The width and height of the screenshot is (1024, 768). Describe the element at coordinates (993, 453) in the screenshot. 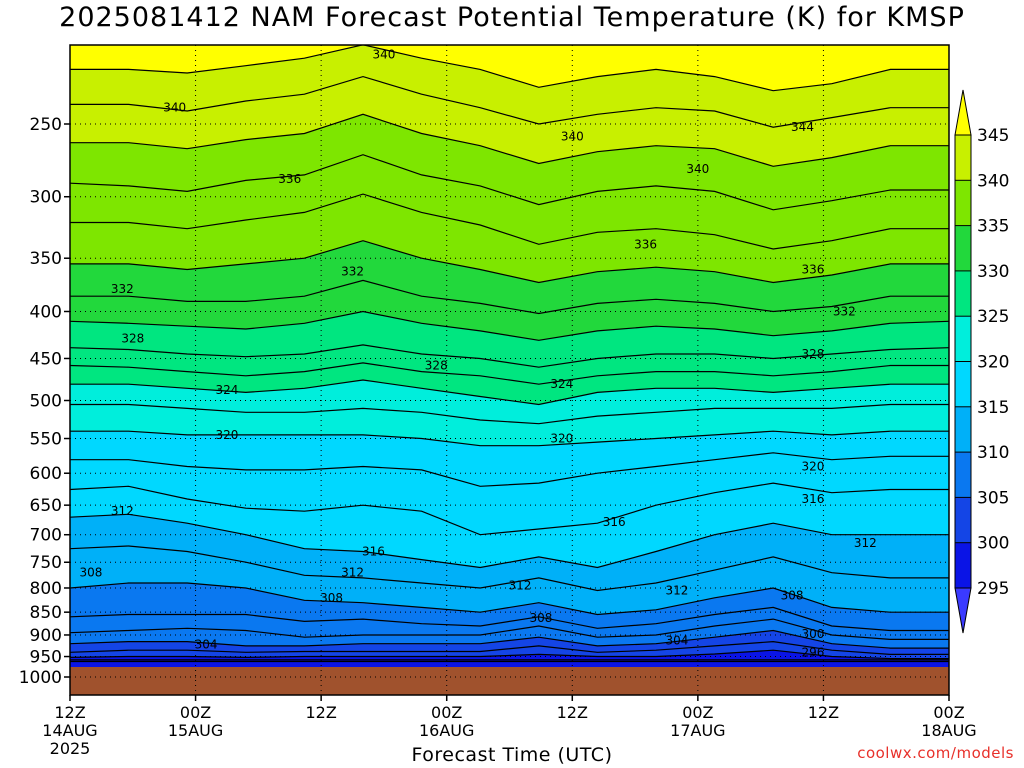

I see `colorbar-tick-label: 310` at that location.